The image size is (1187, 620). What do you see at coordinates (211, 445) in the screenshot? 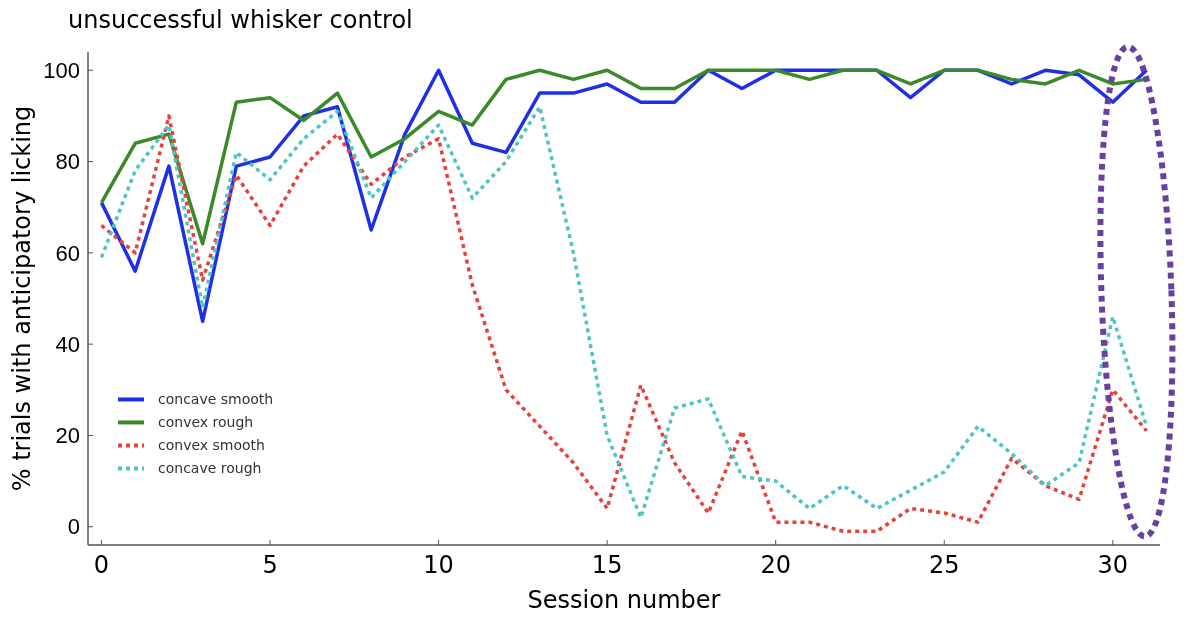
I see `legend-label: convex smooth` at bounding box center [211, 445].